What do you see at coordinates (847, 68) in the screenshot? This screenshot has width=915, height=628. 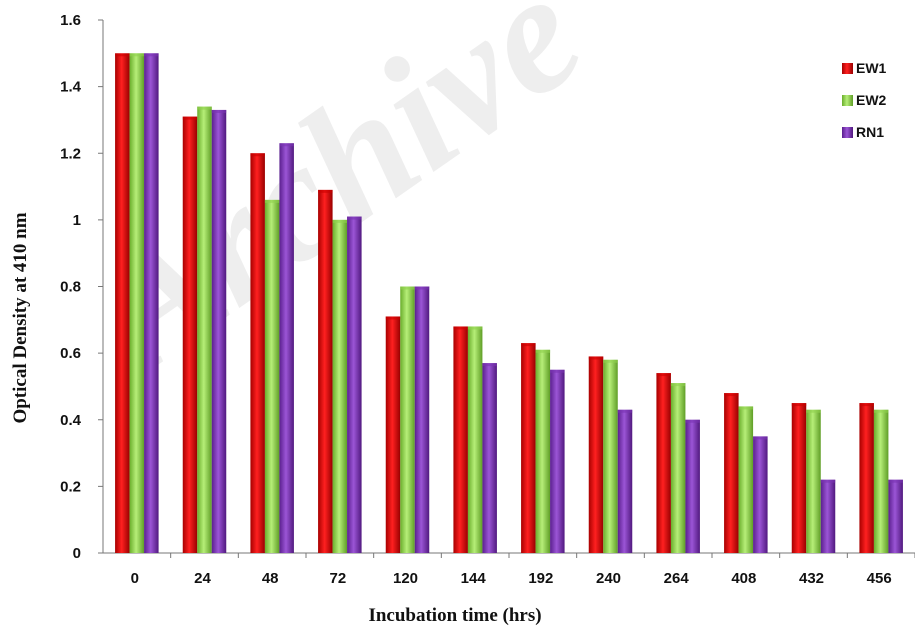 I see `legend-swatch-ew1` at bounding box center [847, 68].